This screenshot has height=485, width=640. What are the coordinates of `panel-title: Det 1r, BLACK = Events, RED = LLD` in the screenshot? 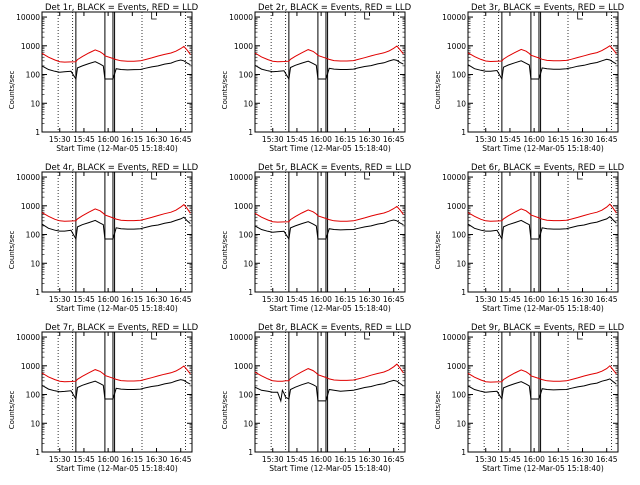 It's located at (122, 8).